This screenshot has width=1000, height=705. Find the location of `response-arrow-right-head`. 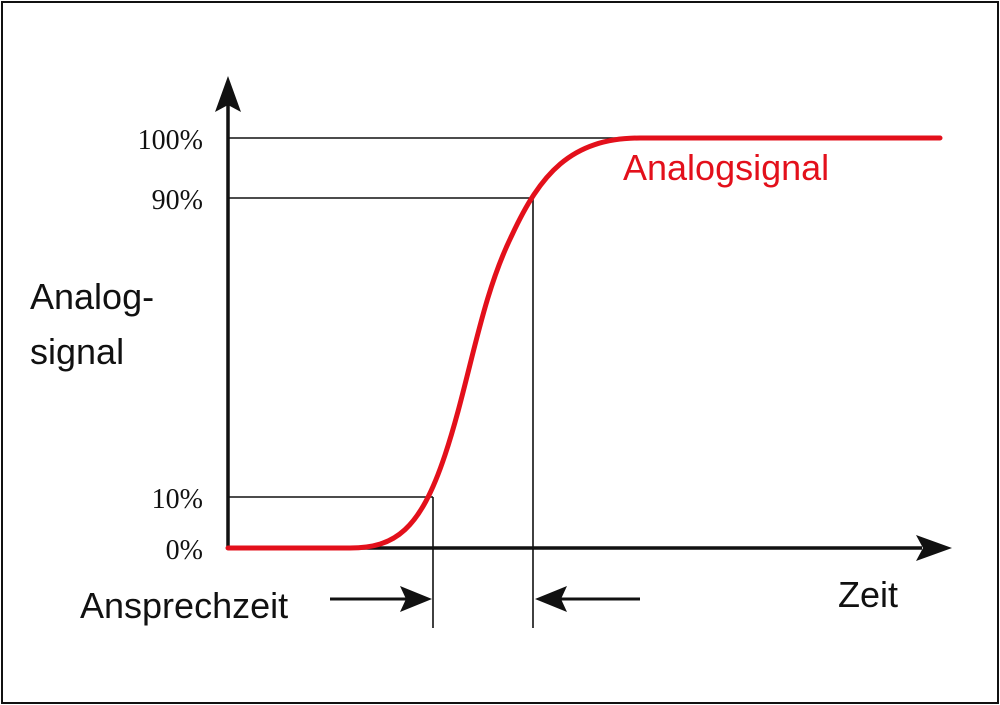

response-arrow-right-head is located at coordinates (551, 599).